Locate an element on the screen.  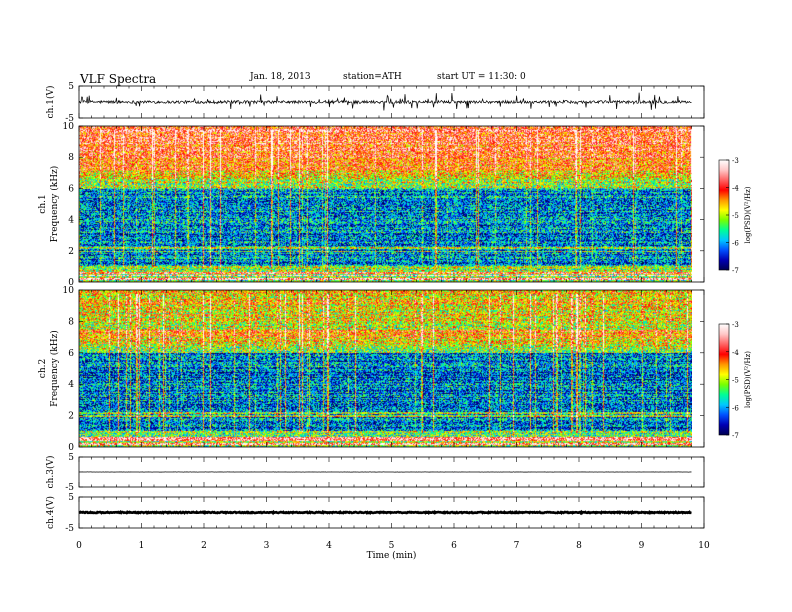
ch2-spectrogram-ytick-8: 8 is located at coordinates (71, 322).